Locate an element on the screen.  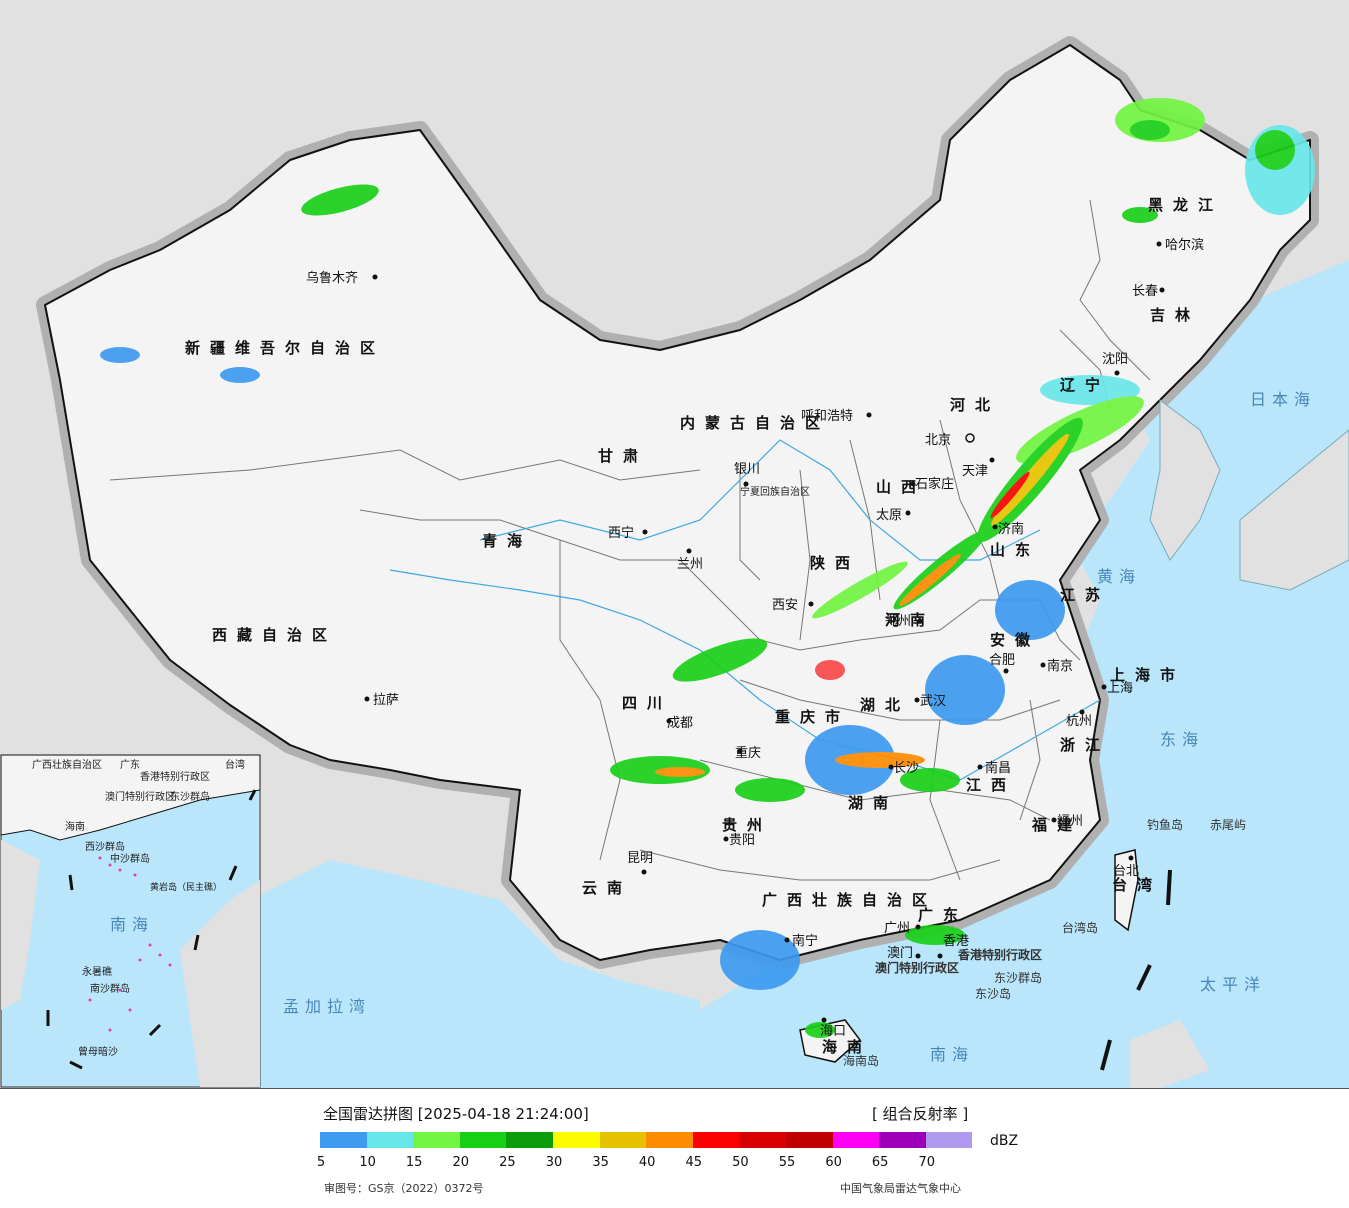
city-fuzhou: 福州 is located at coordinates (1070, 821).